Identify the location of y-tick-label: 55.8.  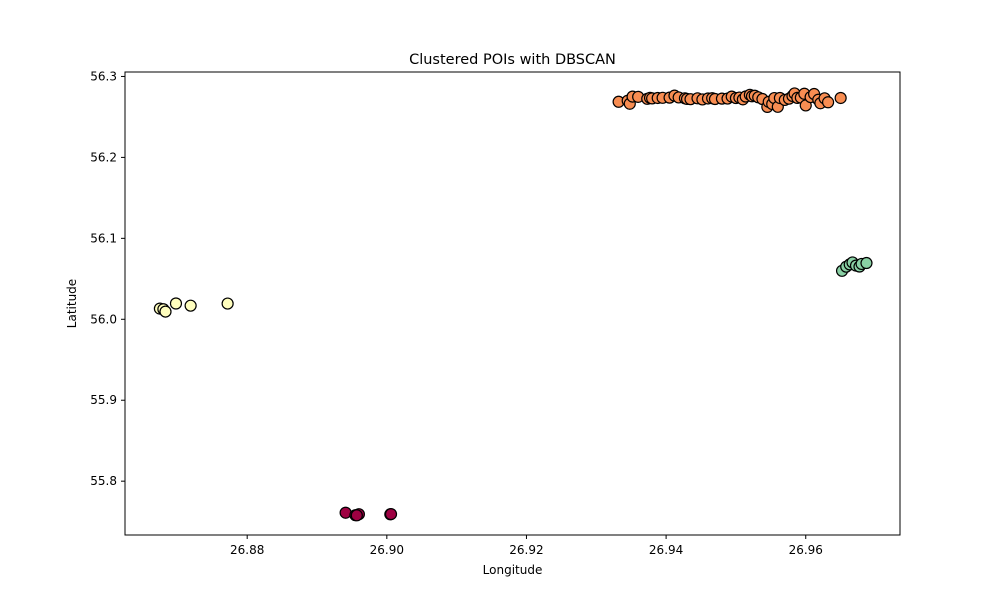
(103, 481).